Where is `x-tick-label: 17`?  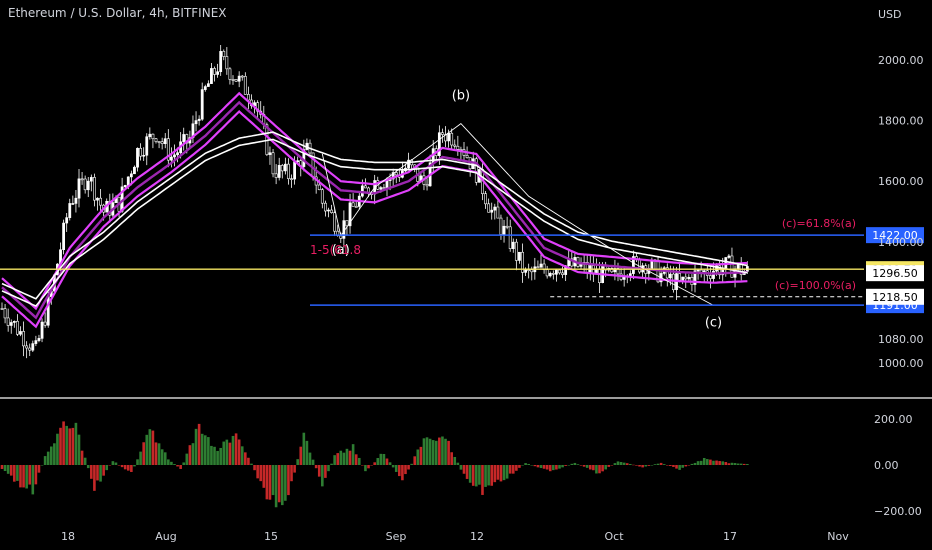 x-tick-label: 17 is located at coordinates (730, 536).